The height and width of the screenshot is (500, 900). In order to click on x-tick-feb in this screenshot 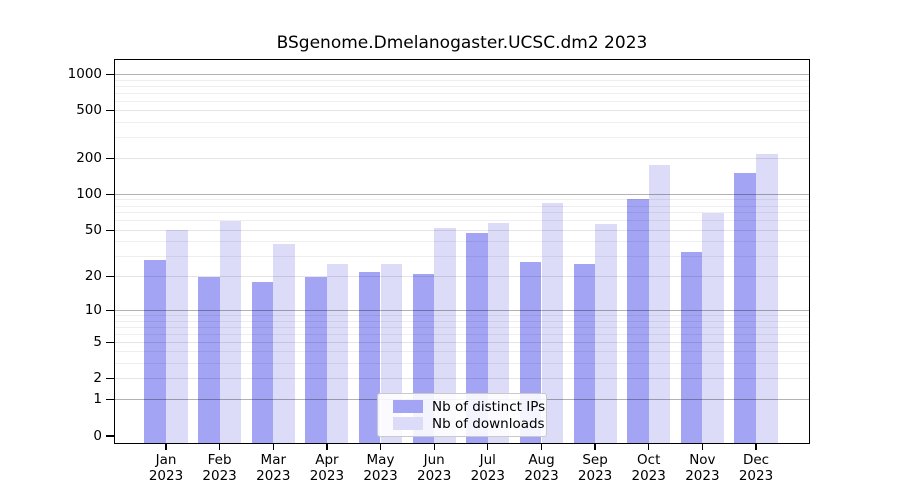, I will do `click(219, 447)`.